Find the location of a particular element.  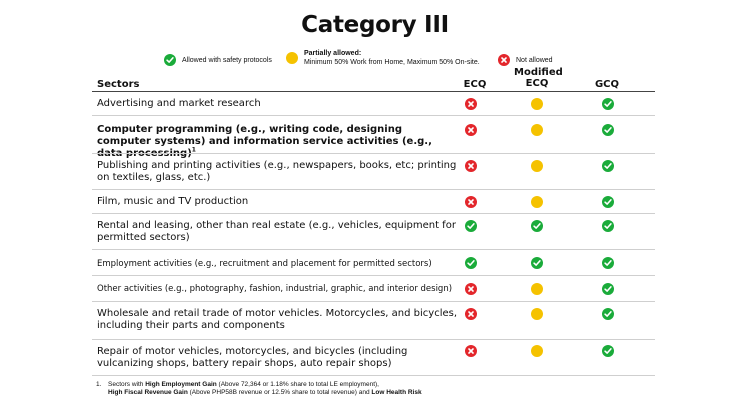

column-header-sectors: Sectors is located at coordinates (118, 84).